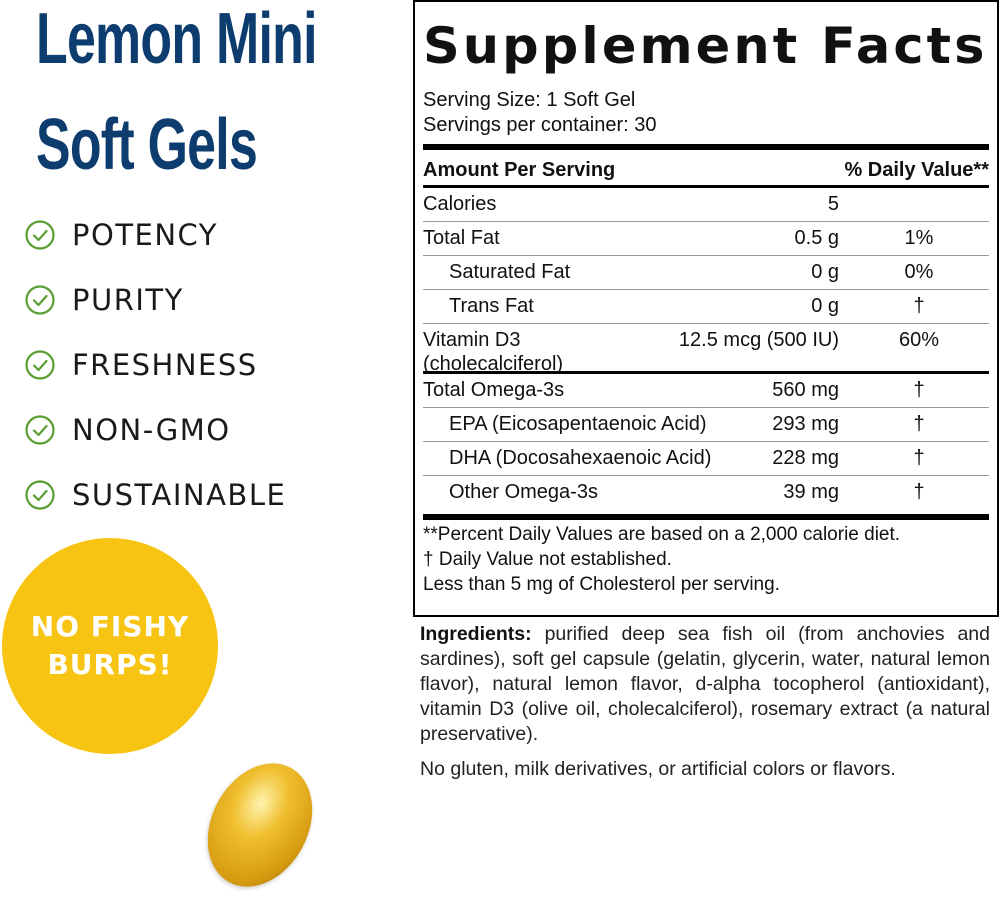 The height and width of the screenshot is (905, 1000). Describe the element at coordinates (145, 235) in the screenshot. I see `benefit-label: POTENCY` at that location.